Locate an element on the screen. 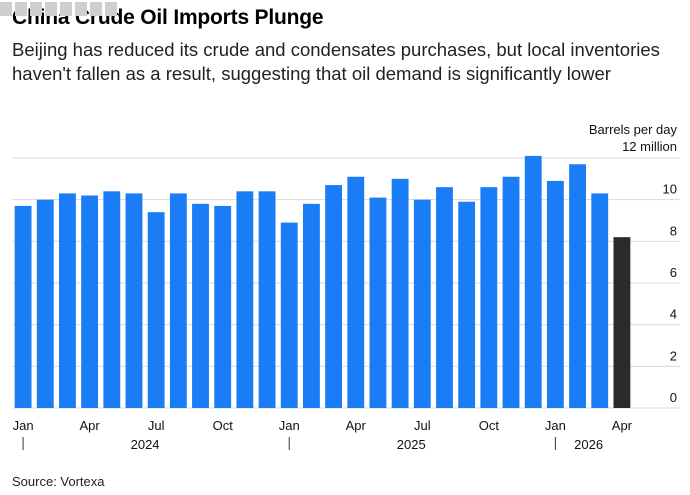 This screenshot has height=495, width=690. y-tick-label: 10 is located at coordinates (670, 189).